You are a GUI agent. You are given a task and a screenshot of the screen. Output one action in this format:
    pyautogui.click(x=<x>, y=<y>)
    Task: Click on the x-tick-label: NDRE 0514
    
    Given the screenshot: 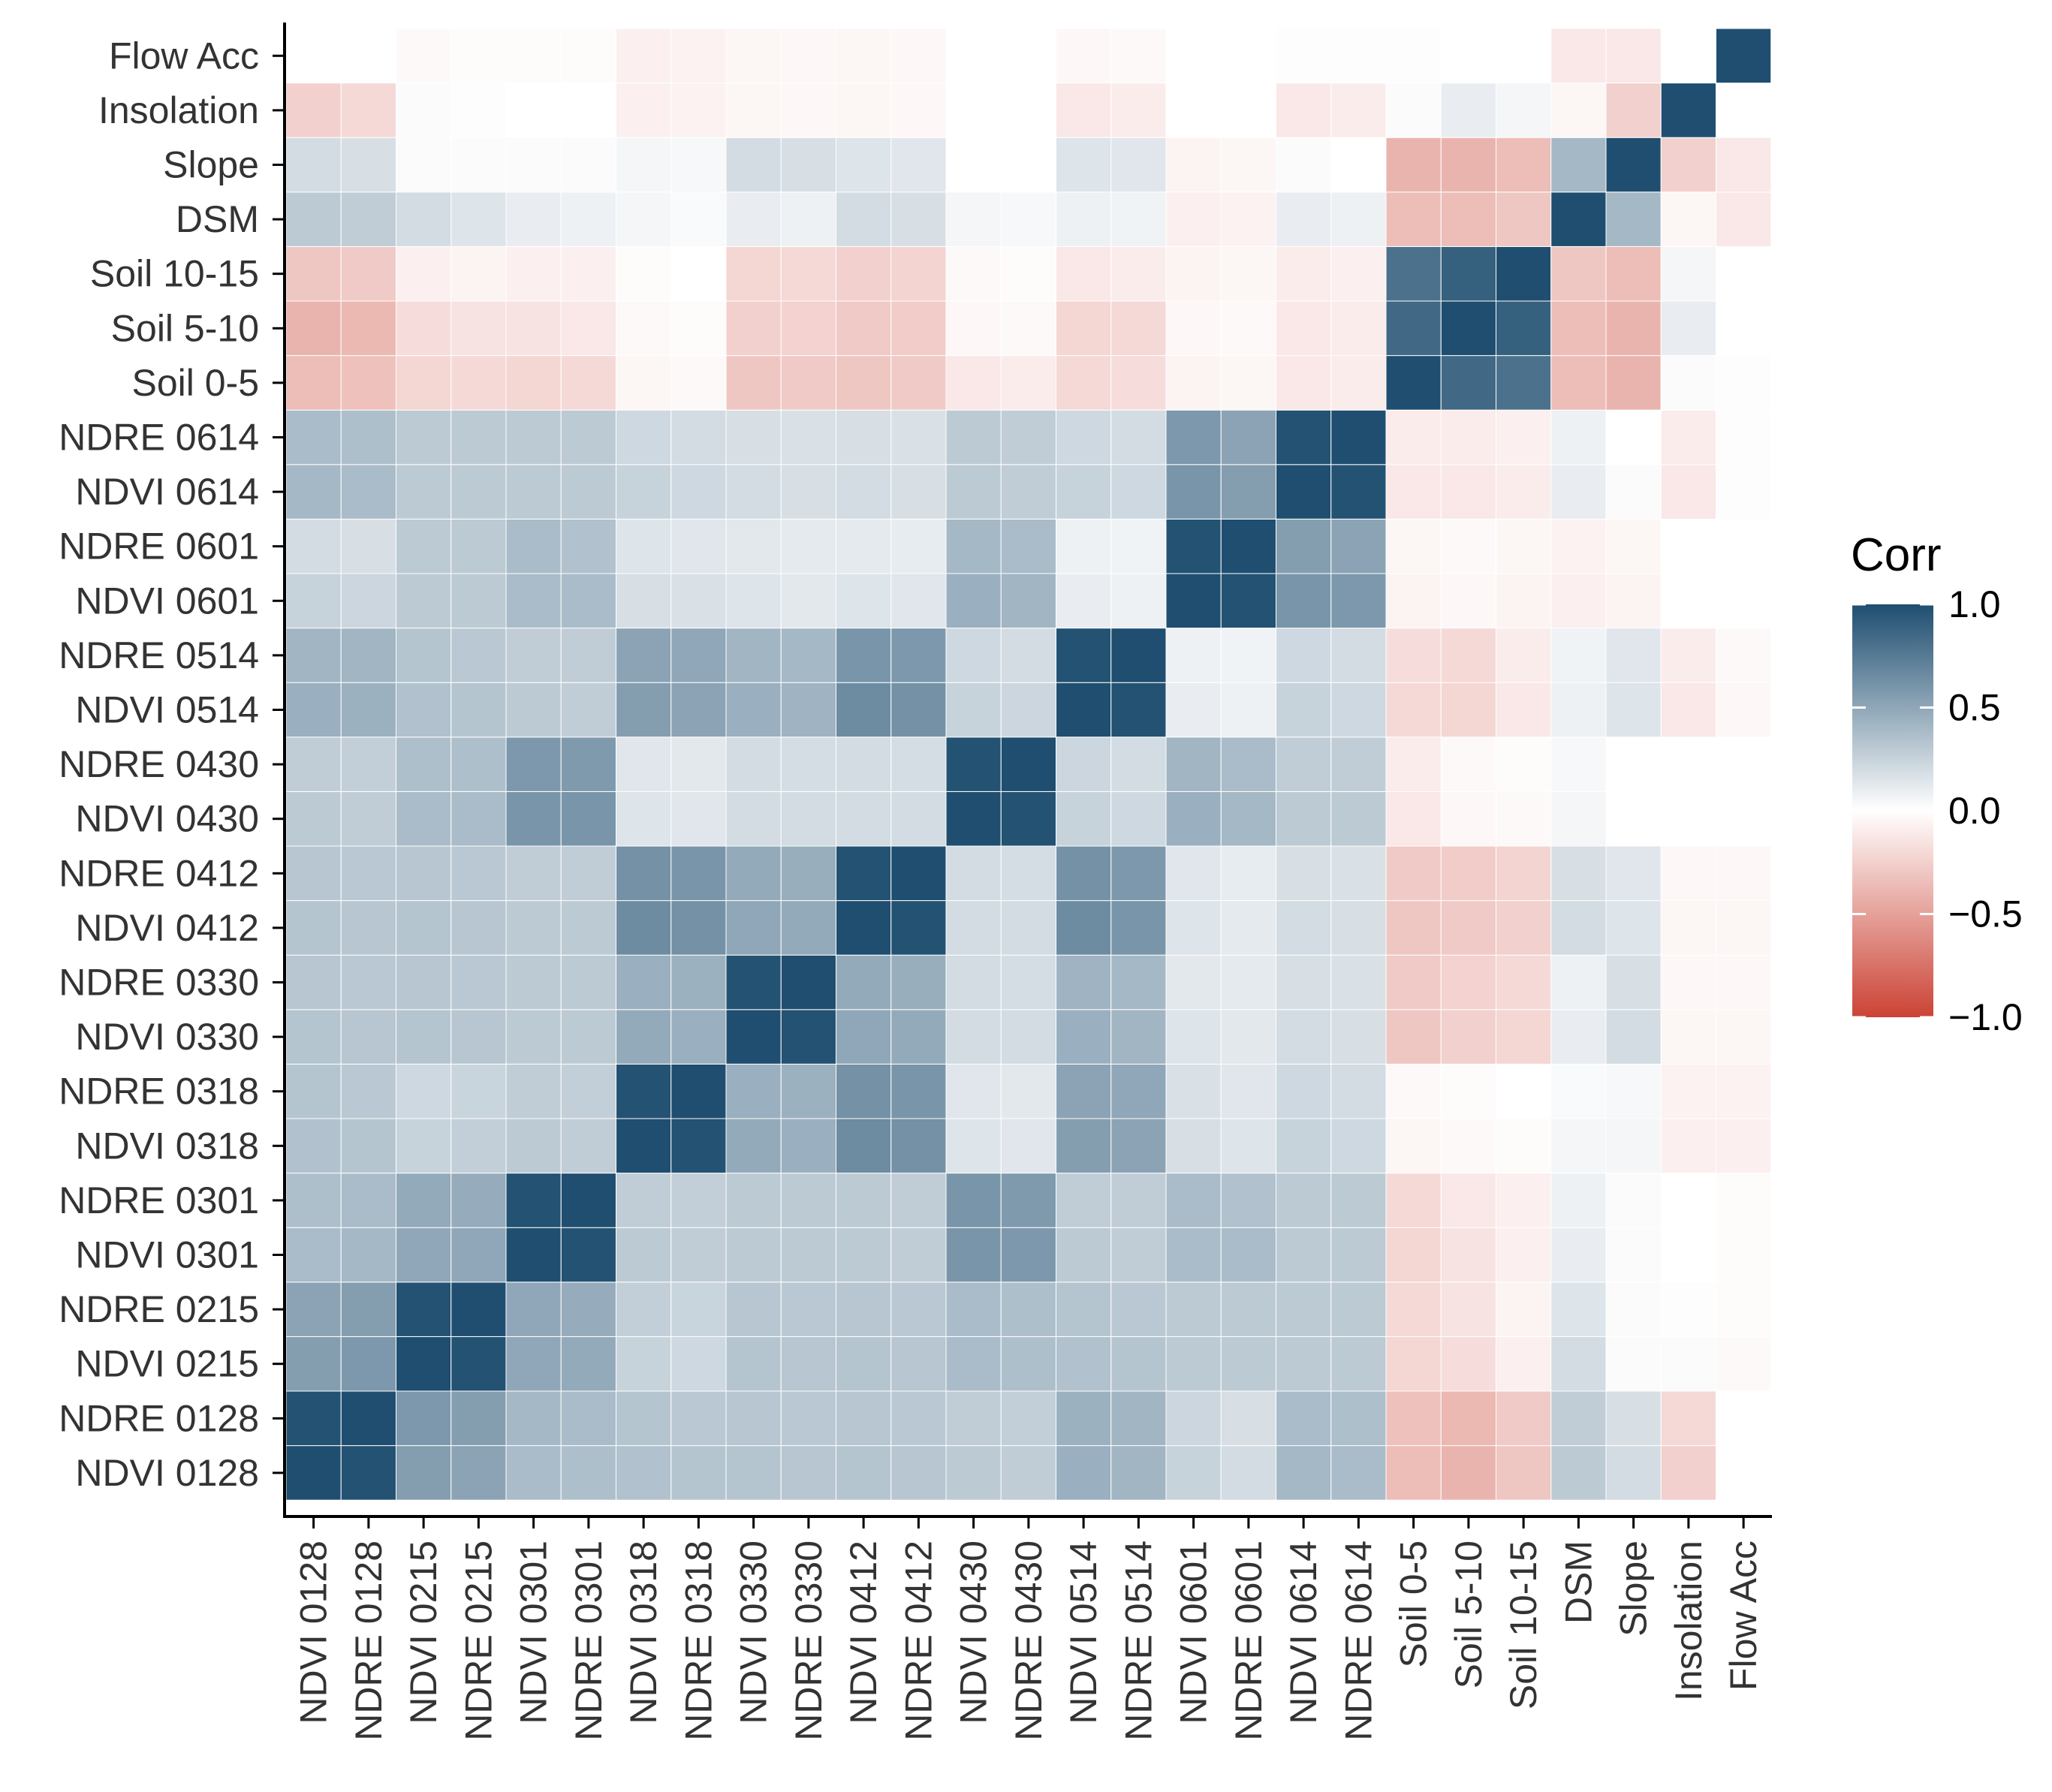 What is the action you would take?
    pyautogui.click(x=1138, y=1641)
    